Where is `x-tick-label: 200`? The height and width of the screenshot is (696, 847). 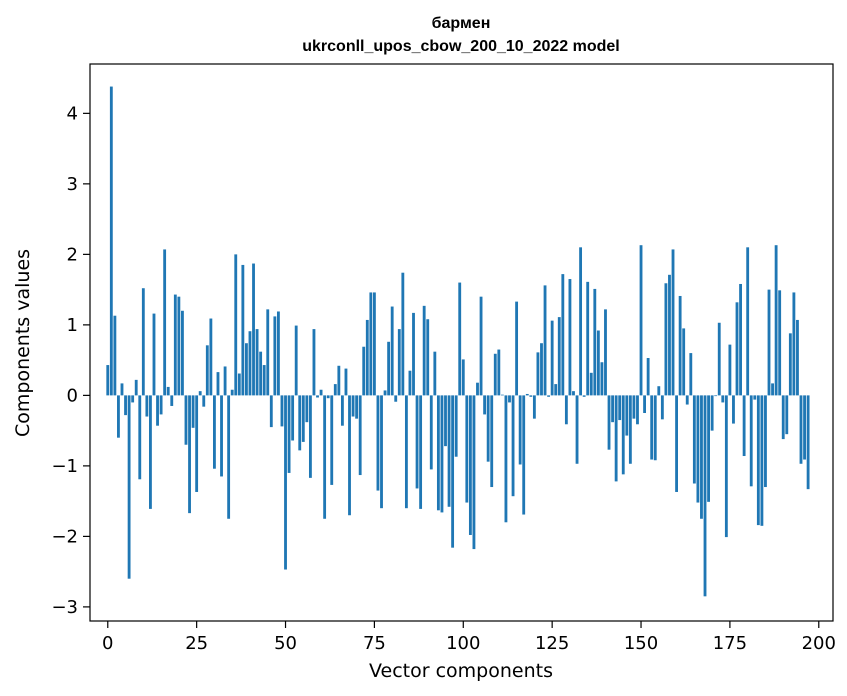 x-tick-label: 200 is located at coordinates (819, 643).